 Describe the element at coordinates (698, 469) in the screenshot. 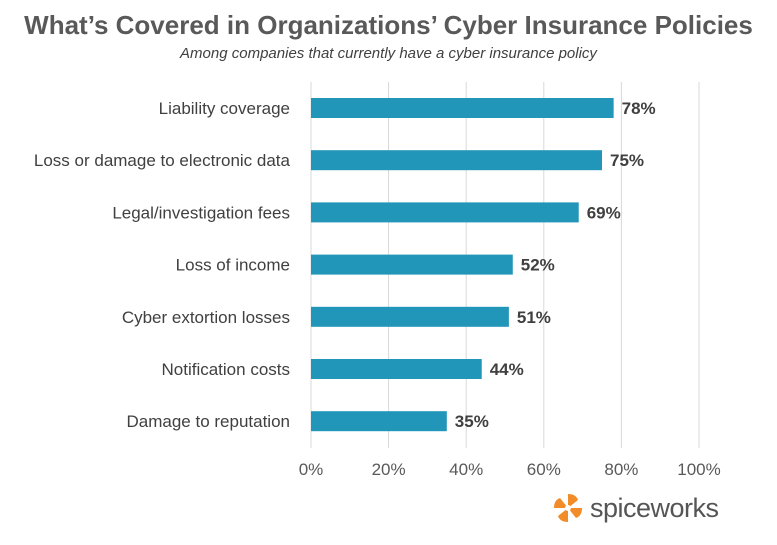

I see `x-tick-label: 100%` at that location.